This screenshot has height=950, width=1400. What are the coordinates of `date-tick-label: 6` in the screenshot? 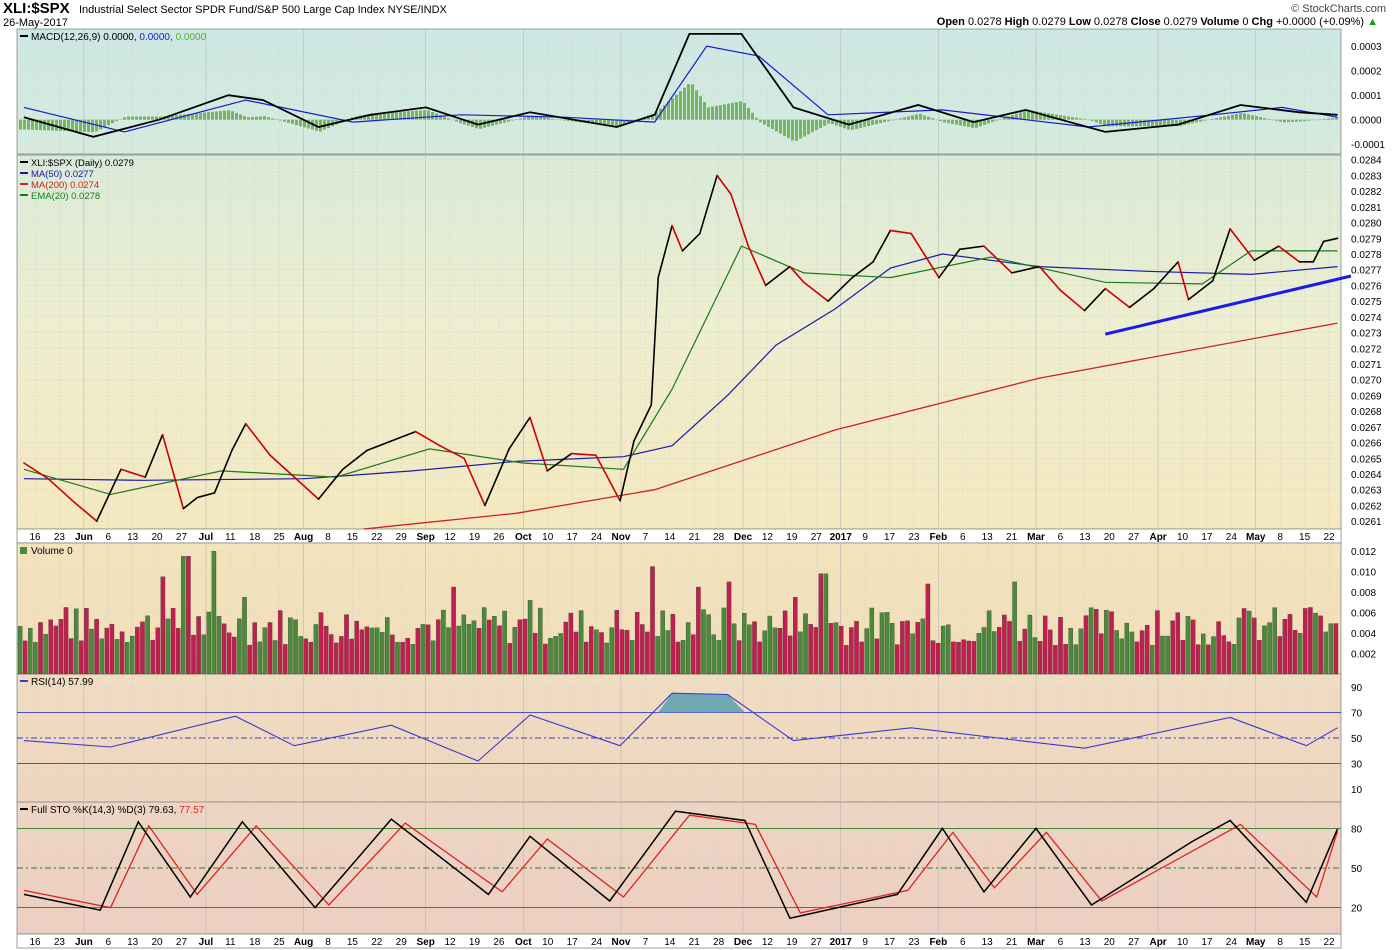 It's located at (108, 537).